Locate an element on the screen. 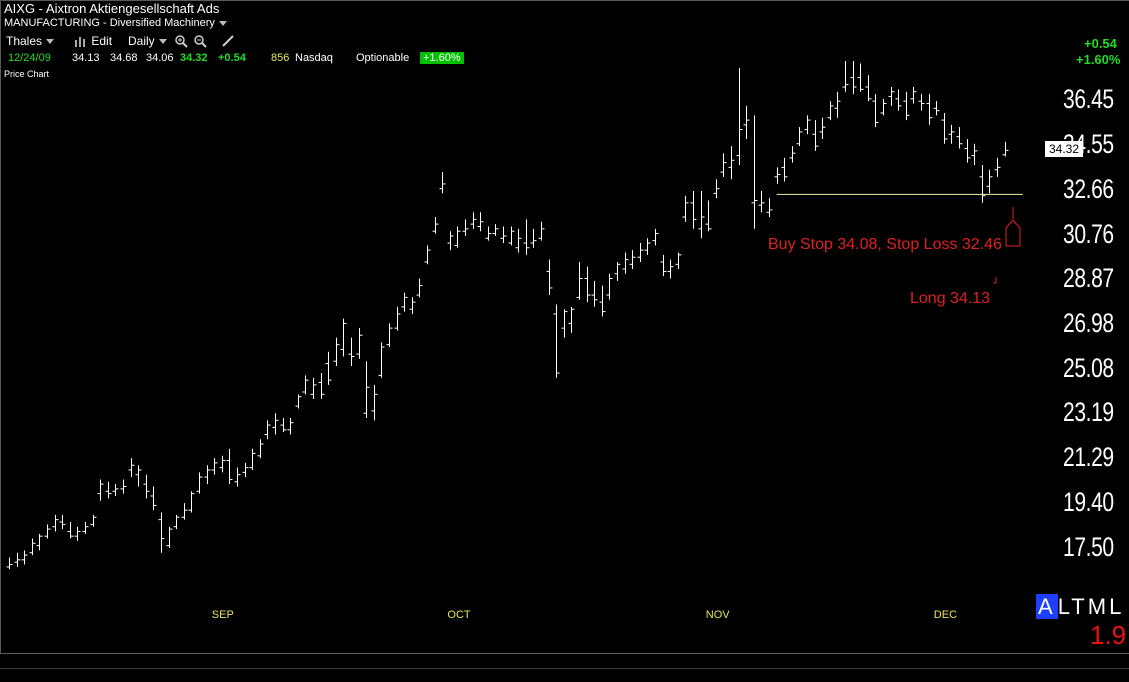  layout-dropdown: Thales is located at coordinates (30, 41).